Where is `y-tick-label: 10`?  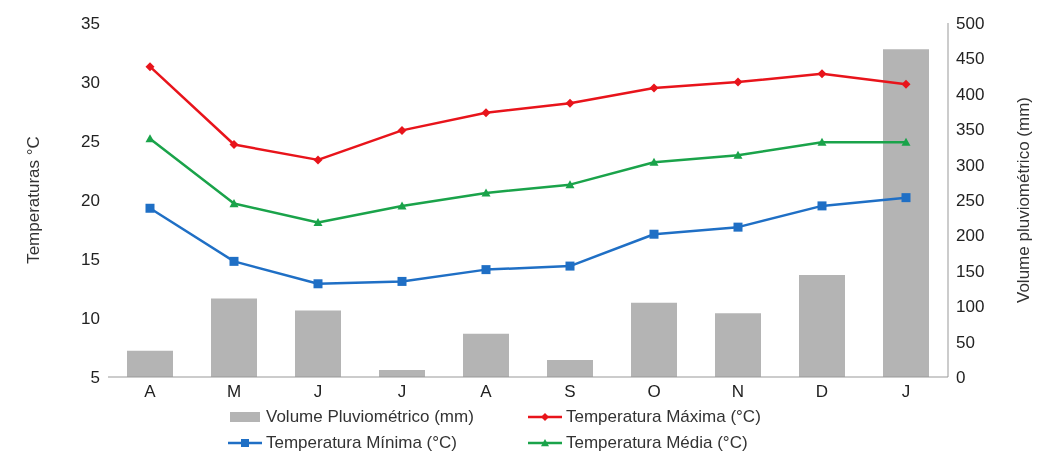
y-tick-label: 10 is located at coordinates (90, 319).